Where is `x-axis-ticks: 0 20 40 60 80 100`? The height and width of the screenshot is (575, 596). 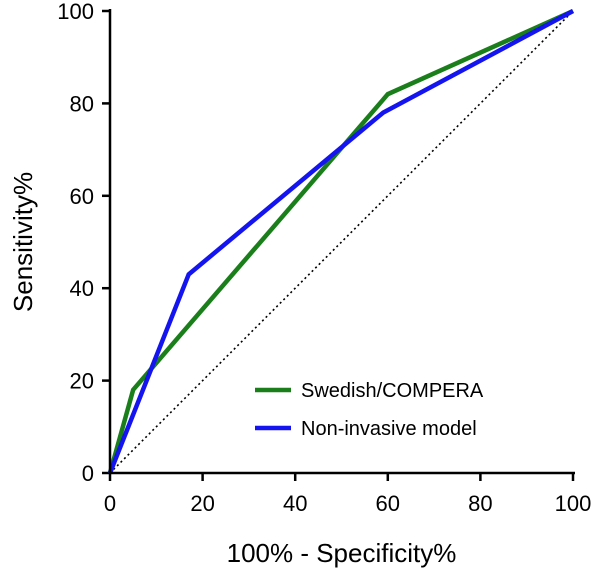 x-axis-ticks: 0 20 40 60 80 100 is located at coordinates (347, 494).